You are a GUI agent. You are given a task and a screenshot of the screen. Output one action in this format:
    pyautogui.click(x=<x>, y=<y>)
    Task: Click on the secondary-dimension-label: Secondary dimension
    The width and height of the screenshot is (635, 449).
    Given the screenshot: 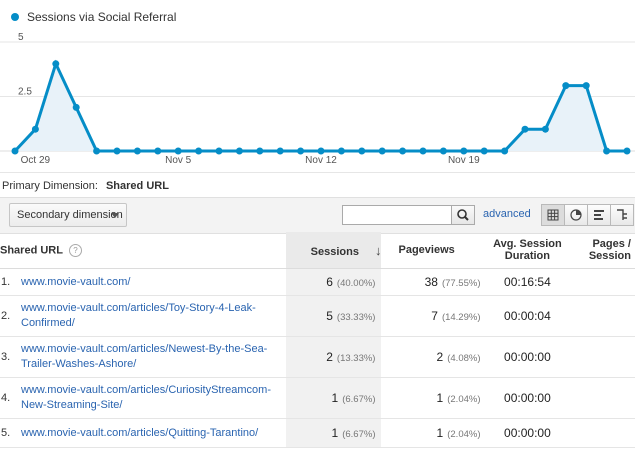 What is the action you would take?
    pyautogui.click(x=70, y=215)
    